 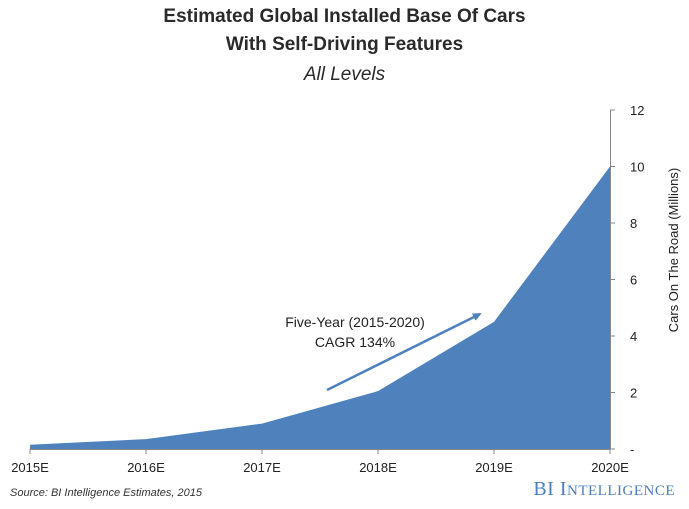 I want to click on x-tick-label: 2020E, so click(x=610, y=467).